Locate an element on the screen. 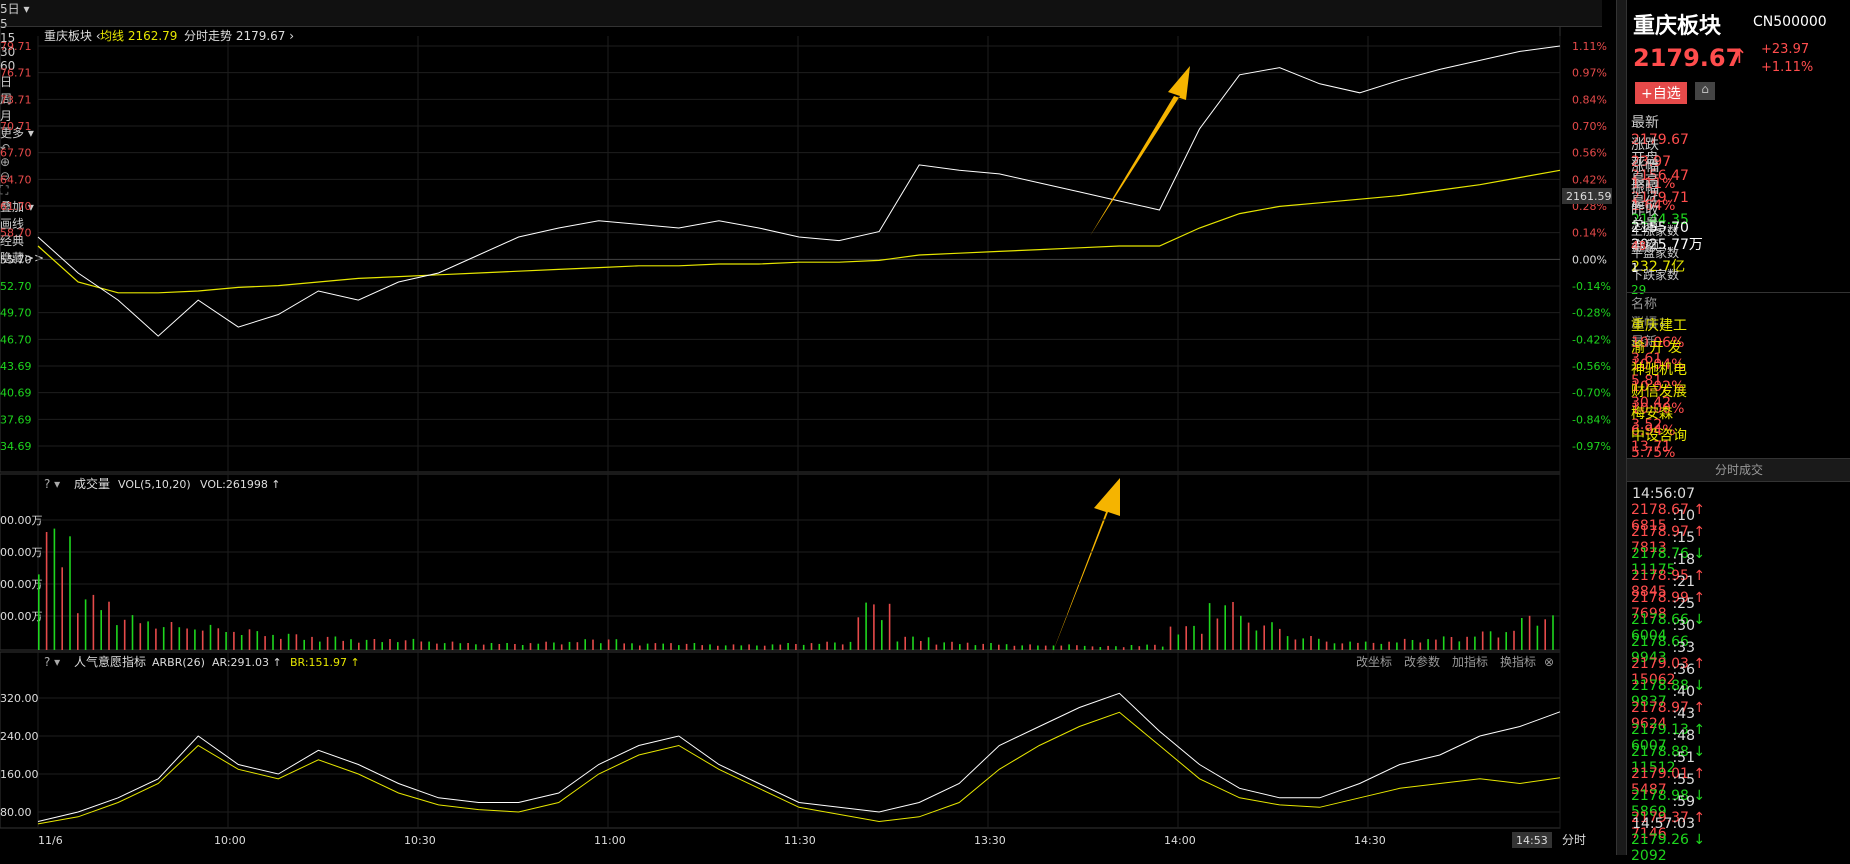 The image size is (1850, 864). arbr-button-3: 换指标 is located at coordinates (1518, 661).